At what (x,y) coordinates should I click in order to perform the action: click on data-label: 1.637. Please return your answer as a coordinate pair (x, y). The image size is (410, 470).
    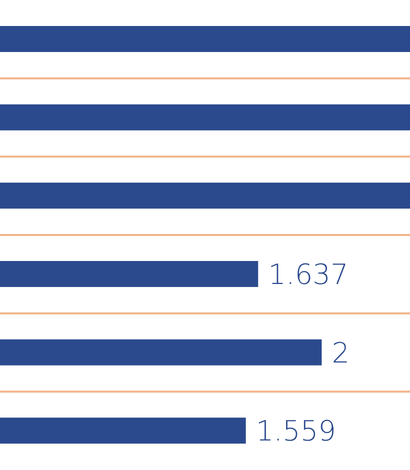
    Looking at the image, I should click on (308, 274).